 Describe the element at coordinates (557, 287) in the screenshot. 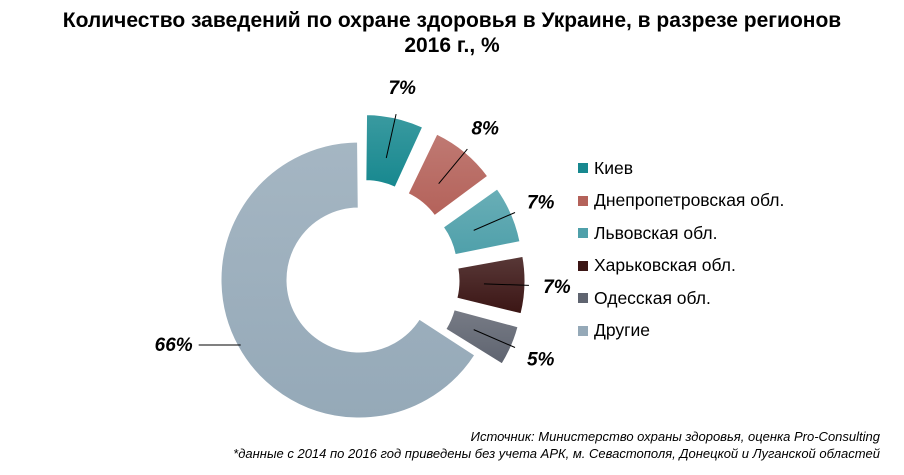

I see `data-label-4: 7%` at that location.